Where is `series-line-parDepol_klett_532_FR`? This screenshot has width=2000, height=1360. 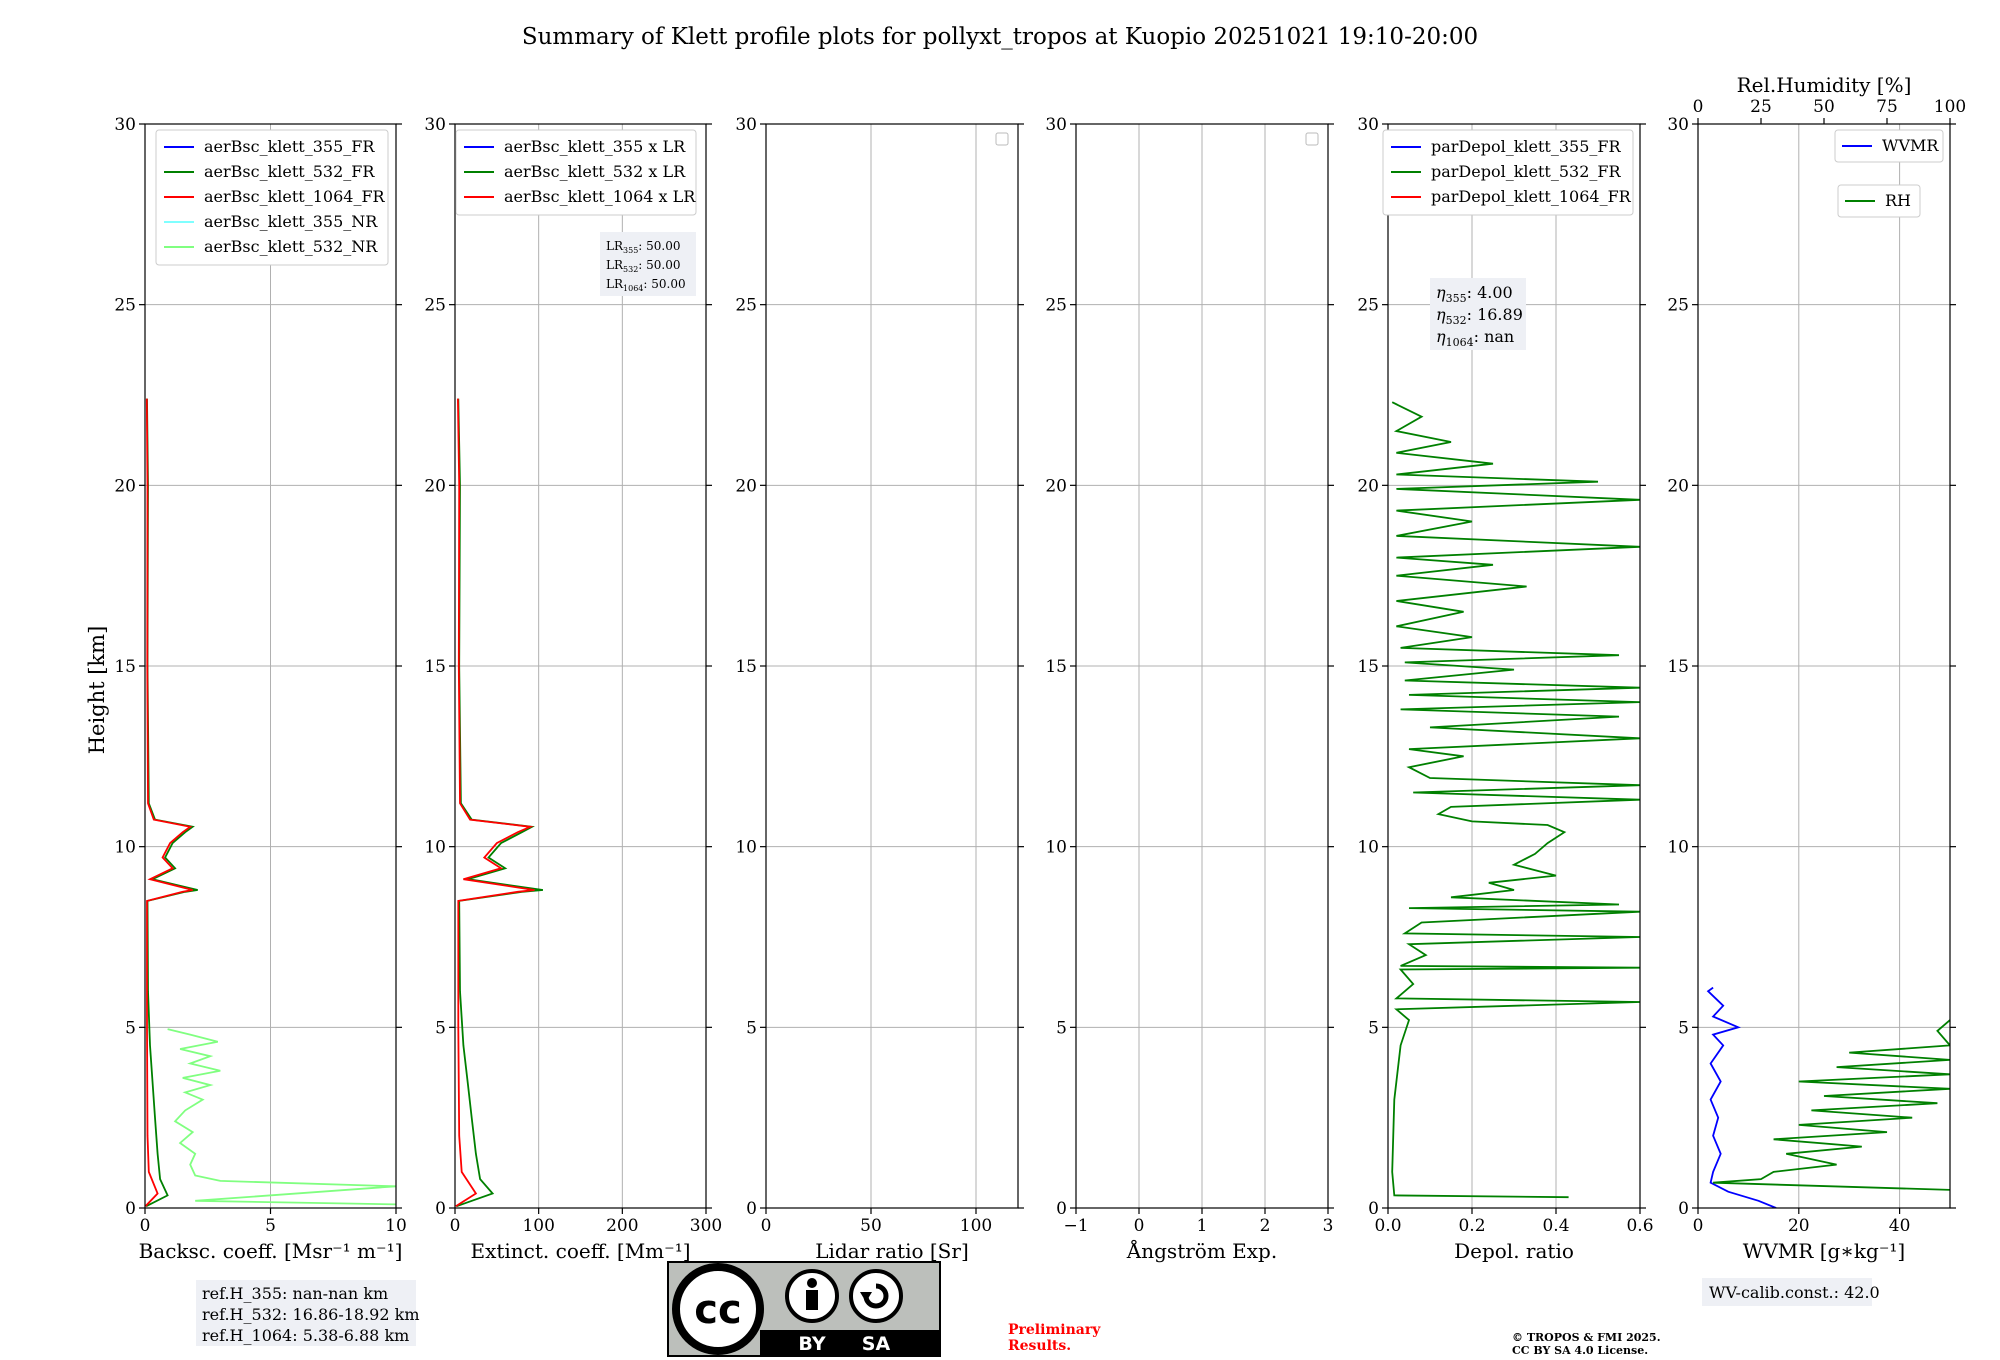
series-line-parDepol_klett_532_FR is located at coordinates (1515, 800).